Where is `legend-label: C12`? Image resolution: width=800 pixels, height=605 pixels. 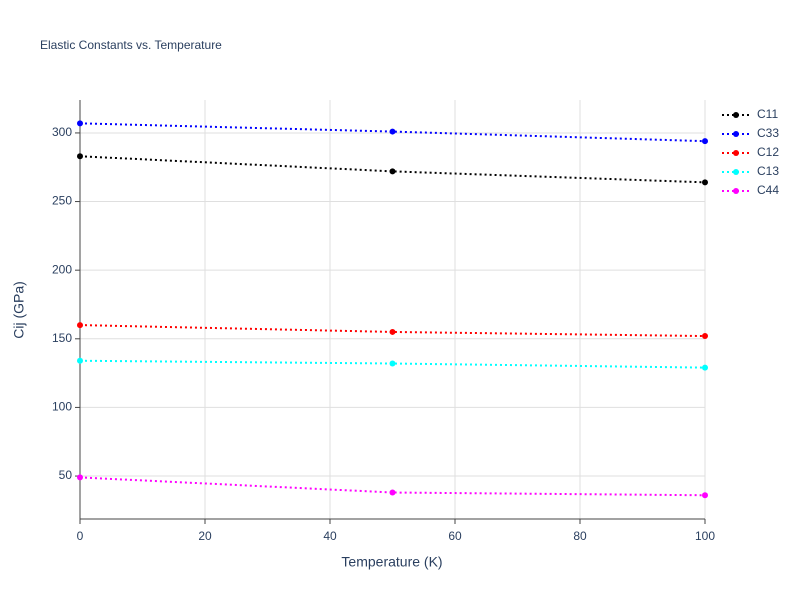 legend-label: C12 is located at coordinates (768, 152).